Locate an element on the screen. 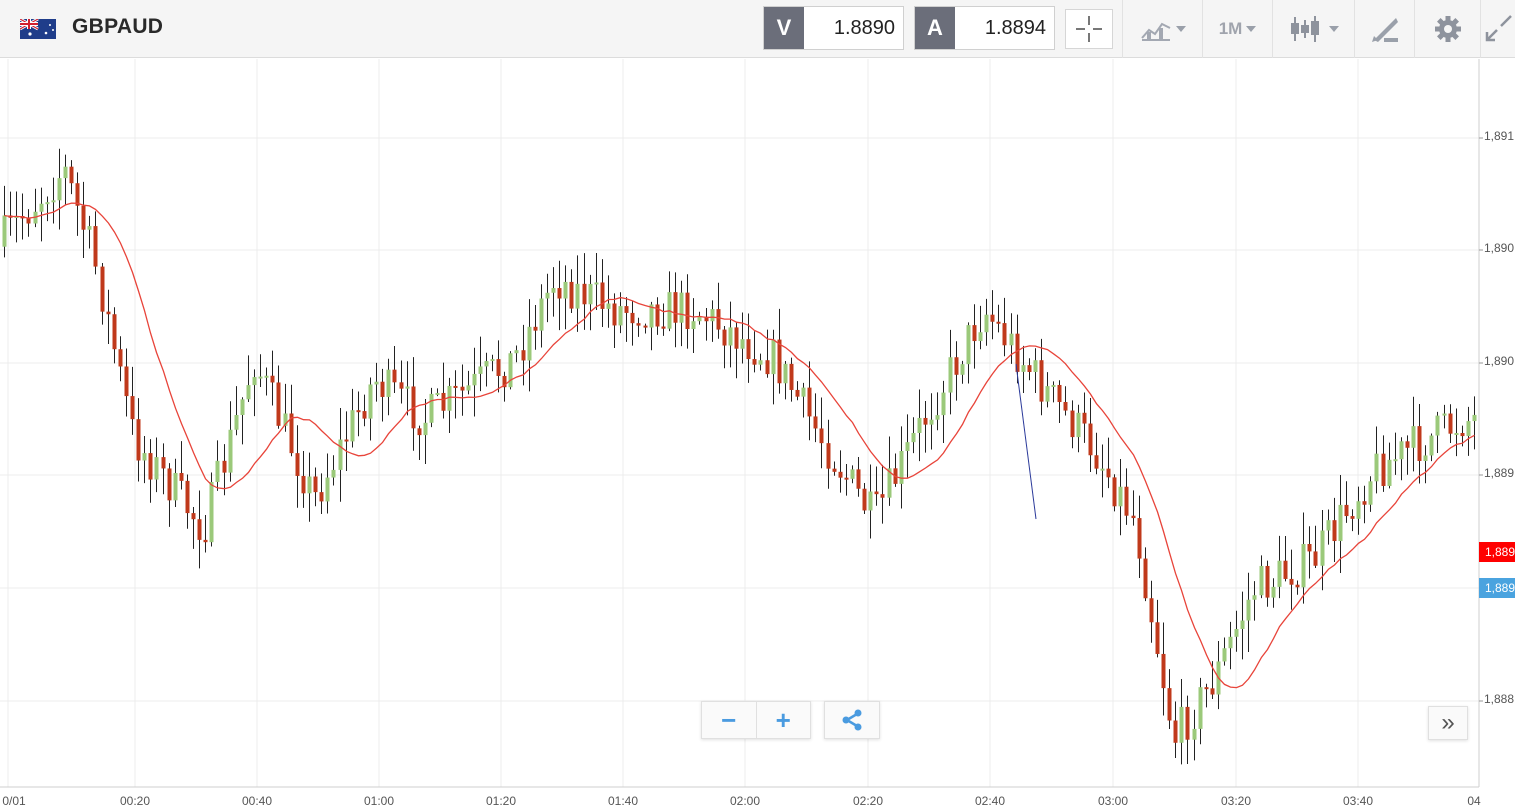 The height and width of the screenshot is (805, 1515). drawn-trend-line is located at coordinates (1026, 441).